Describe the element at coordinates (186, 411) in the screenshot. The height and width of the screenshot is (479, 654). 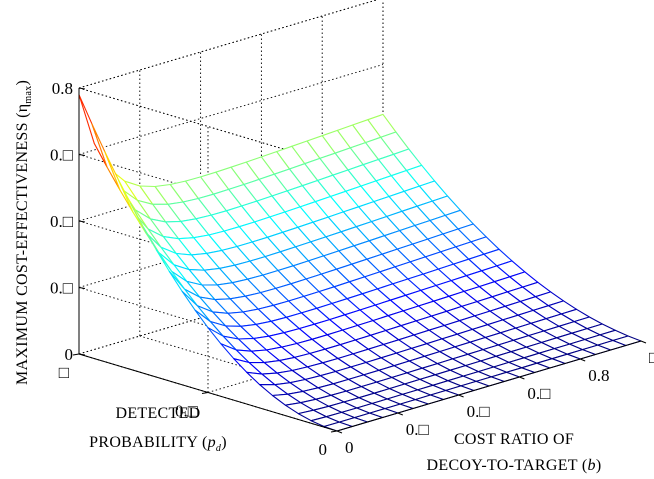
I see `y-tick-label: 0.□` at that location.